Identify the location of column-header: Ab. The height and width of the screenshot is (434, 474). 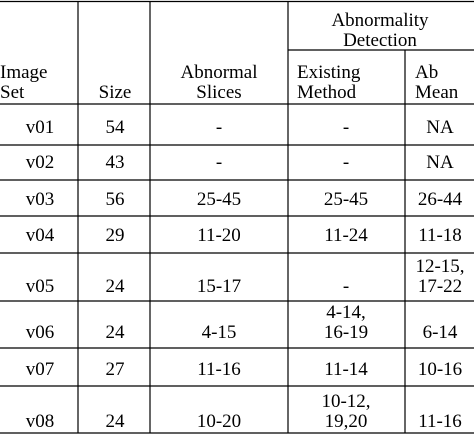
(426, 72).